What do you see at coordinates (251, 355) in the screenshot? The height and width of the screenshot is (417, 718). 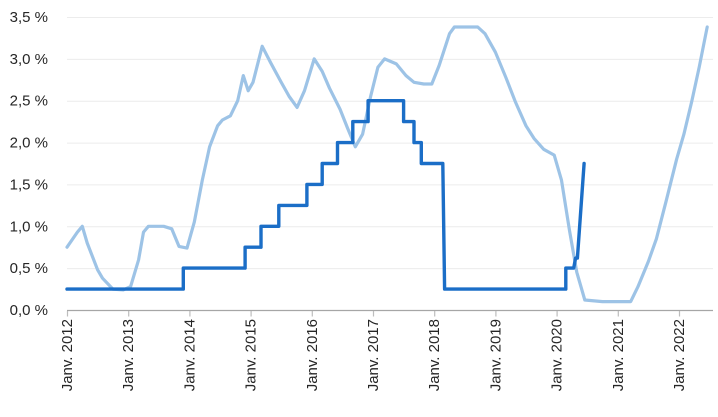 I see `x-axis-tick-label: Janv. 2015` at bounding box center [251, 355].